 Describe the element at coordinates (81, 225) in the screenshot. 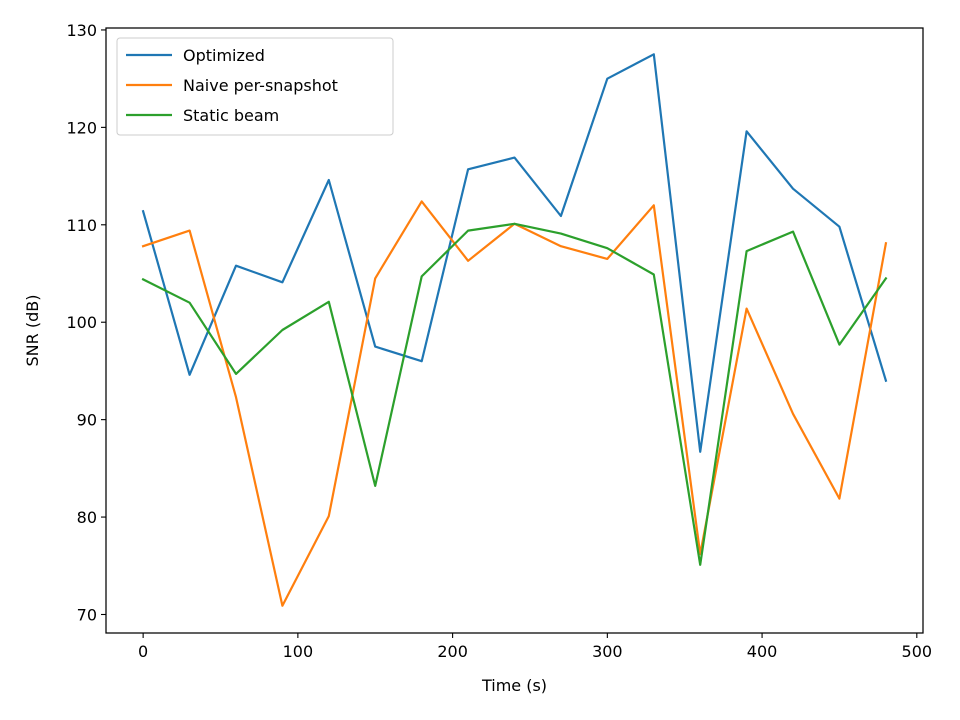

I see `y-tick-label: 110` at that location.